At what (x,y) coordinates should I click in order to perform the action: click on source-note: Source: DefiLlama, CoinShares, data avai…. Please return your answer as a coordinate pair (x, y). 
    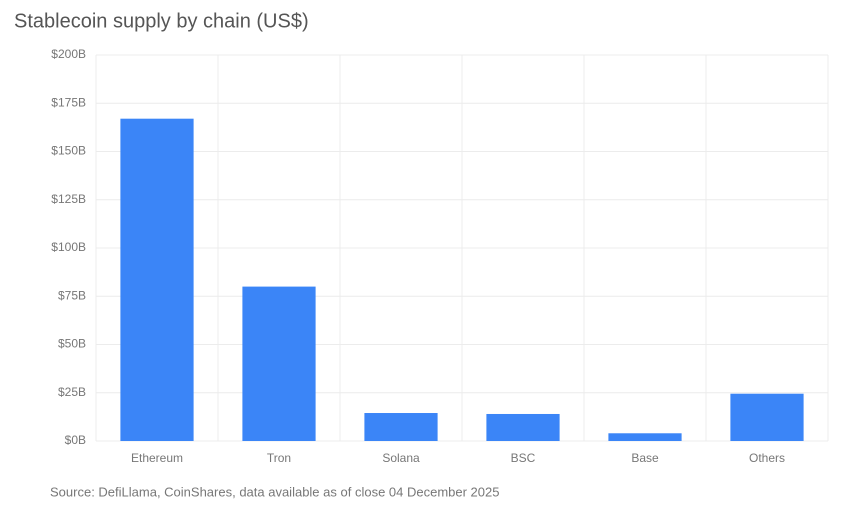
    Looking at the image, I should click on (274, 491).